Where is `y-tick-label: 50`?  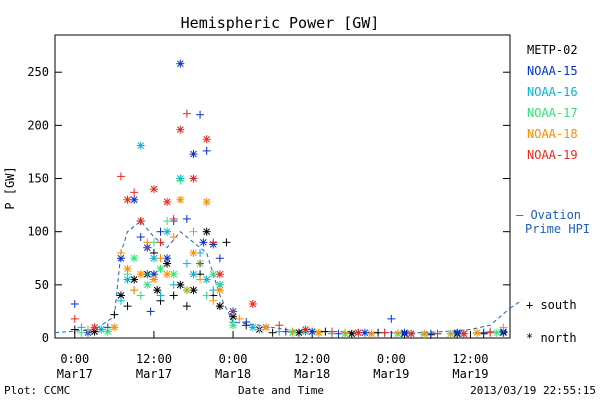 y-tick-label: 50 is located at coordinates (42, 285).